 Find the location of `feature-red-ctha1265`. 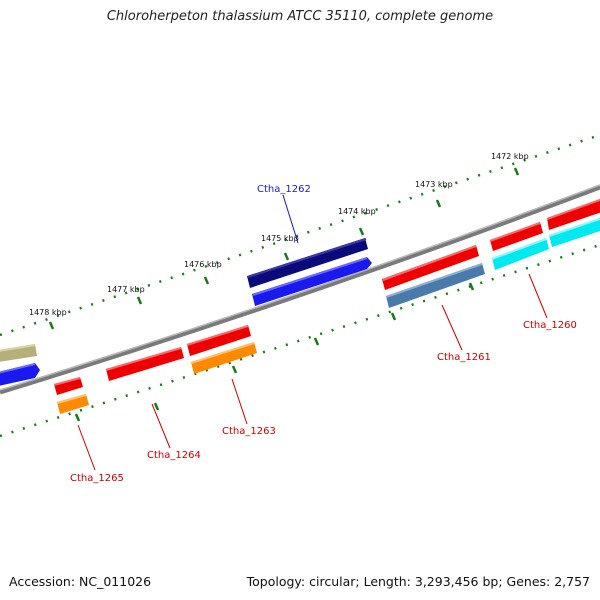

feature-red-ctha1265 is located at coordinates (68, 386).